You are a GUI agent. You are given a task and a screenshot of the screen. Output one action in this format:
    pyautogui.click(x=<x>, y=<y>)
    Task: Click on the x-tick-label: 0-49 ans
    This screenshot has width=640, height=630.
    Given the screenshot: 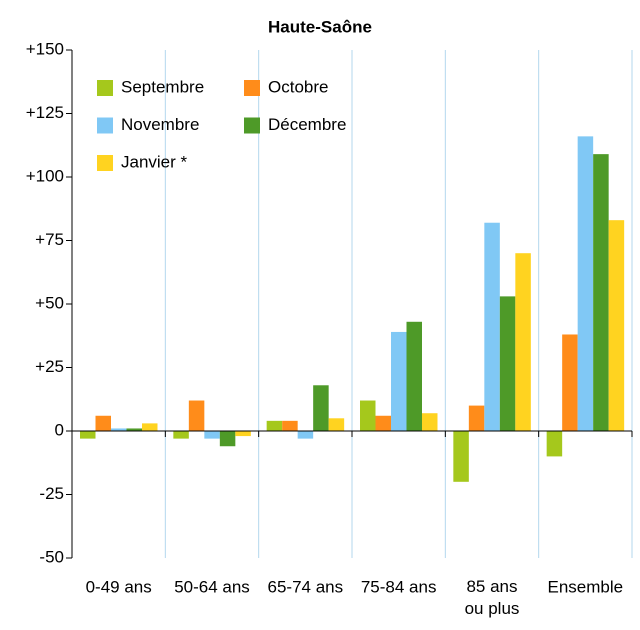 What is the action you would take?
    pyautogui.click(x=119, y=586)
    